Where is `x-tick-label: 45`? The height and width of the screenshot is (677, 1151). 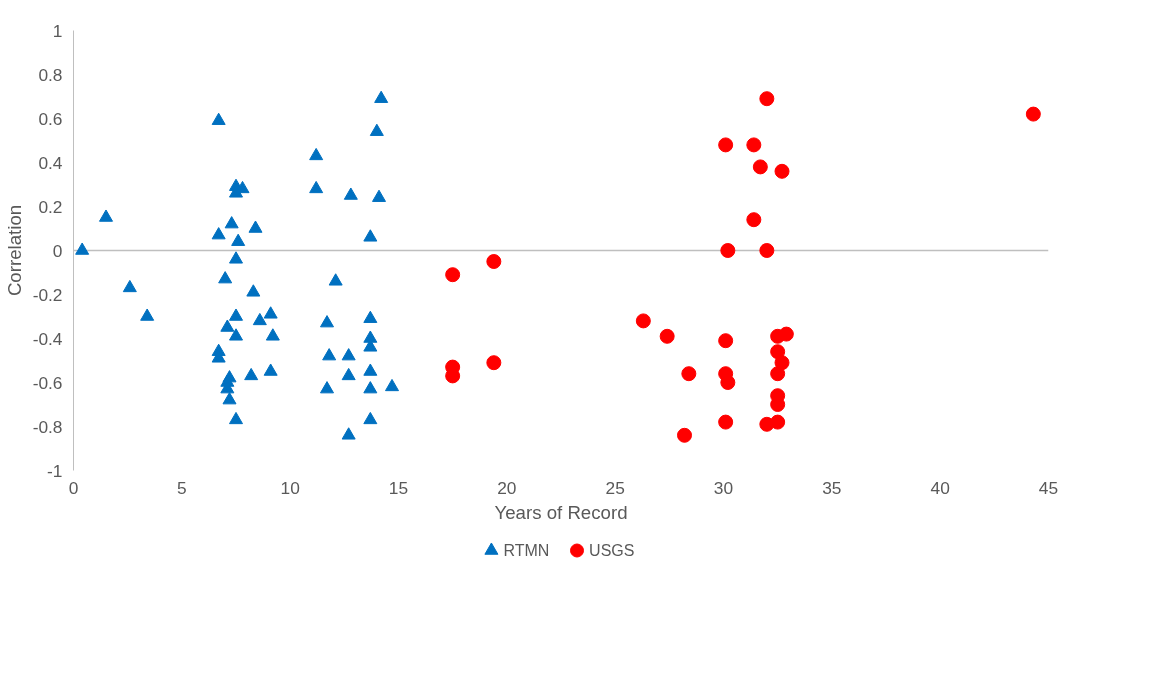
x-tick-label: 45 is located at coordinates (1048, 487).